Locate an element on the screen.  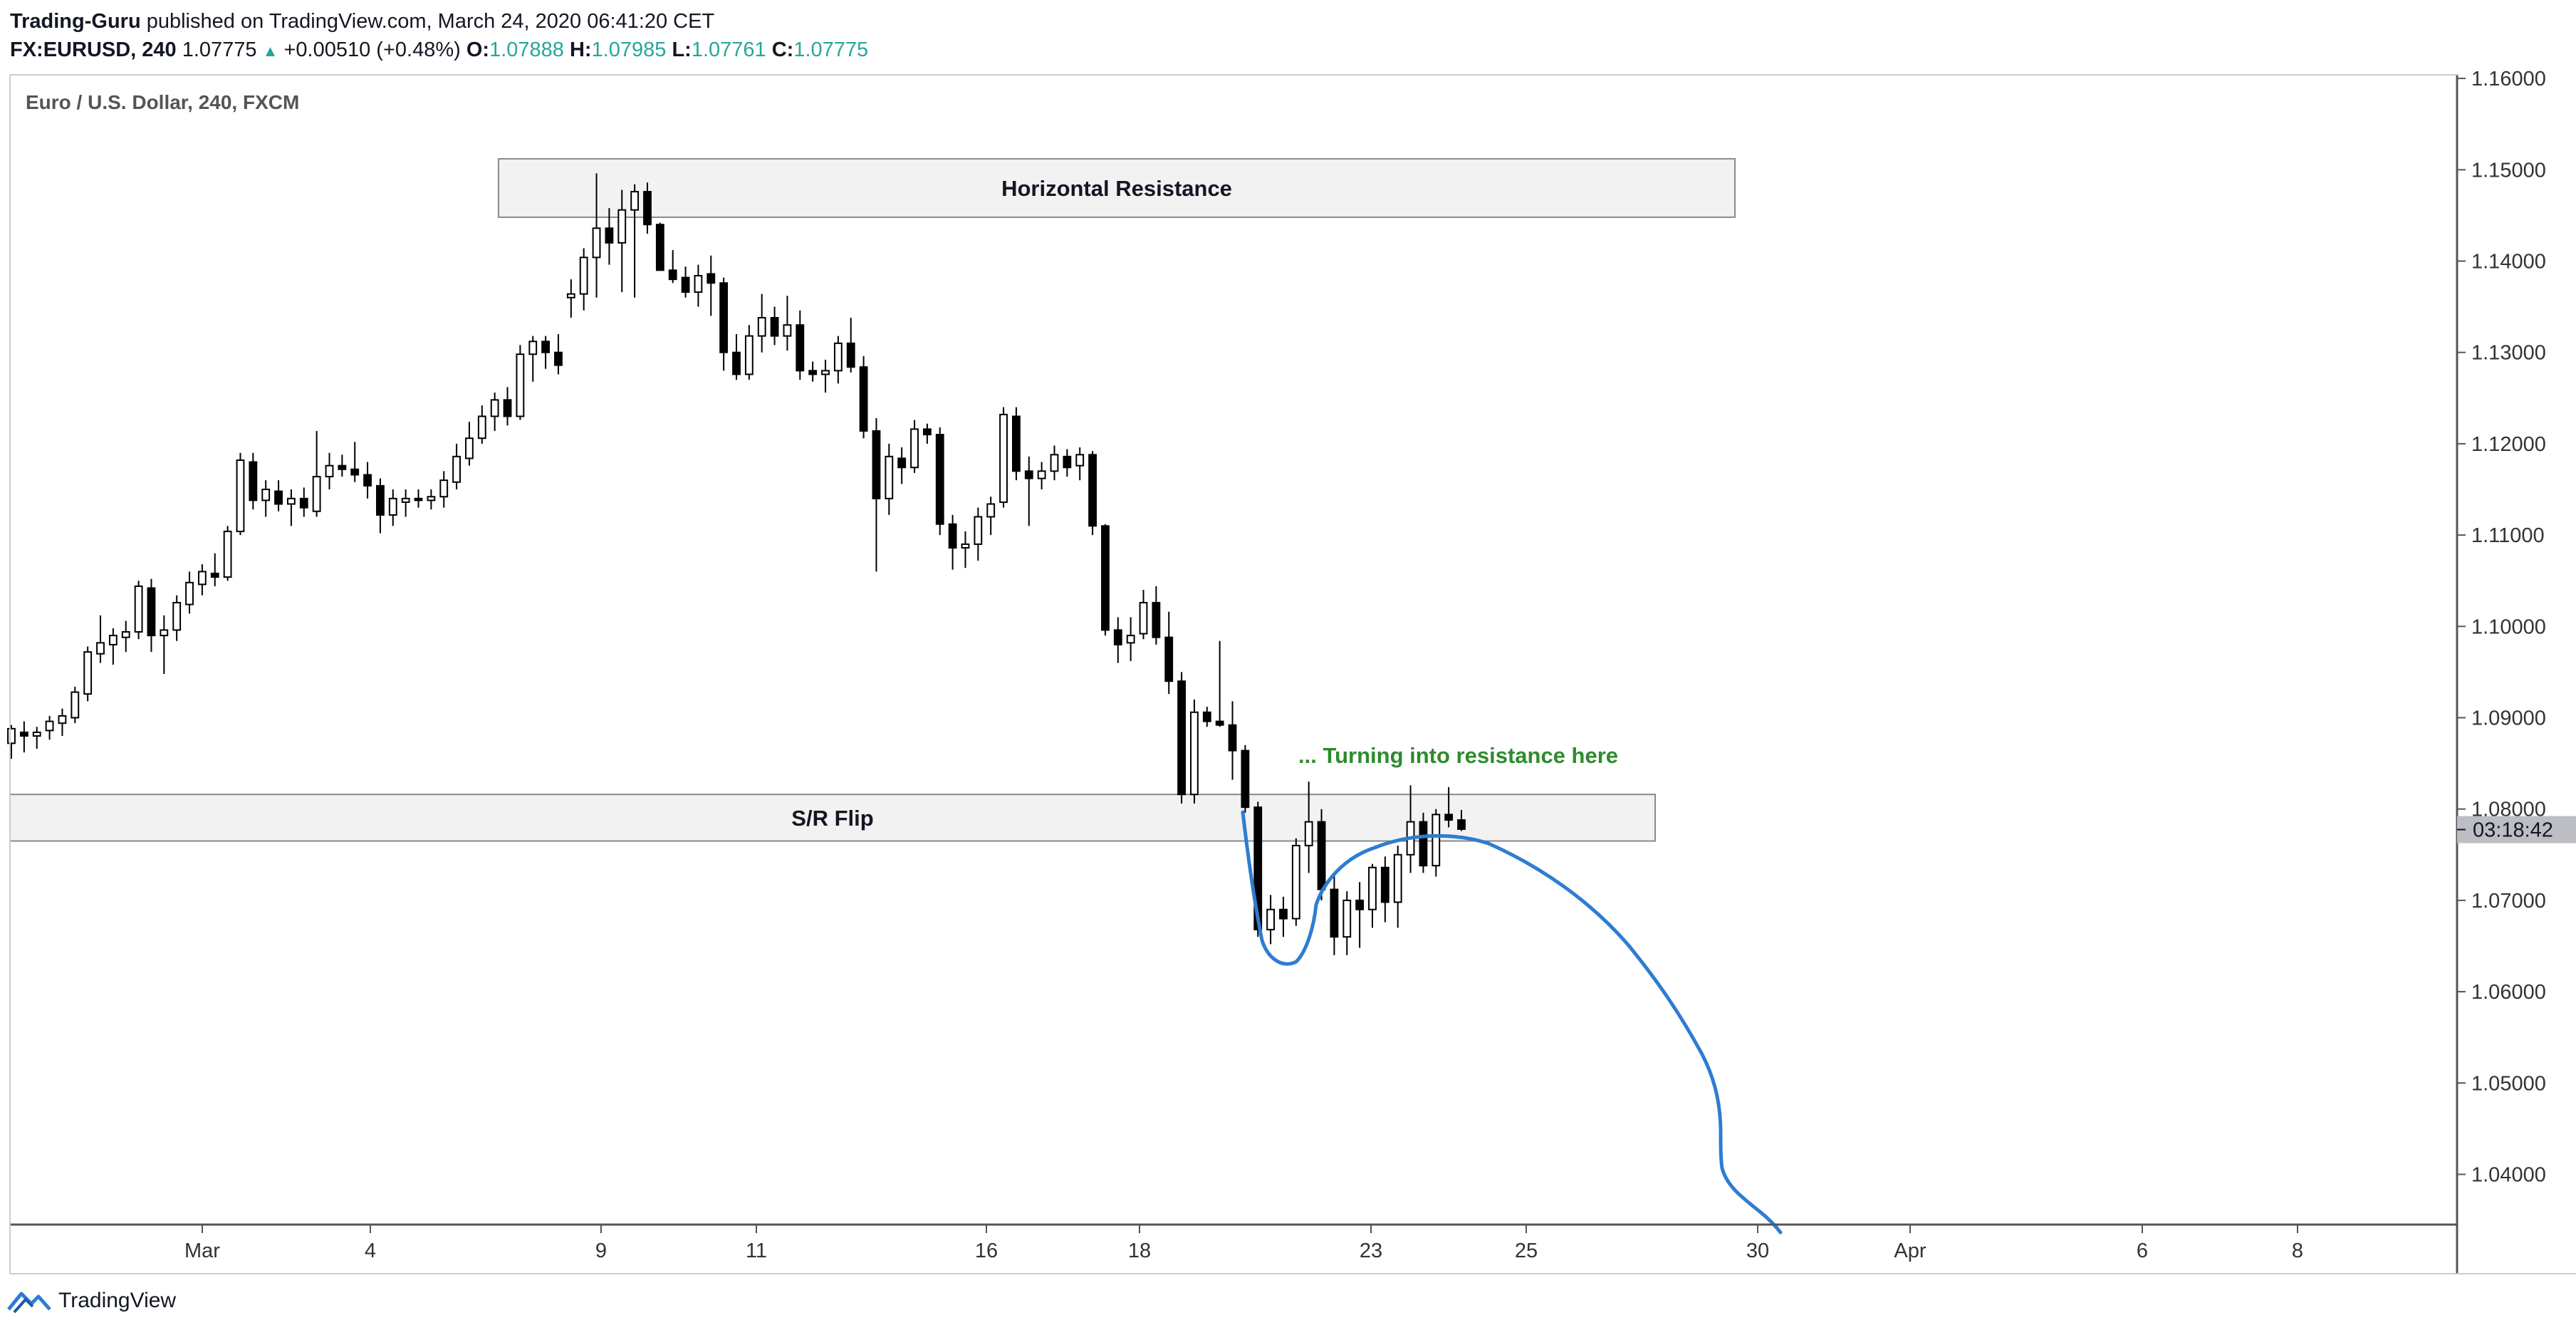
price-tick-label: 1.04000 is located at coordinates (2508, 1174).